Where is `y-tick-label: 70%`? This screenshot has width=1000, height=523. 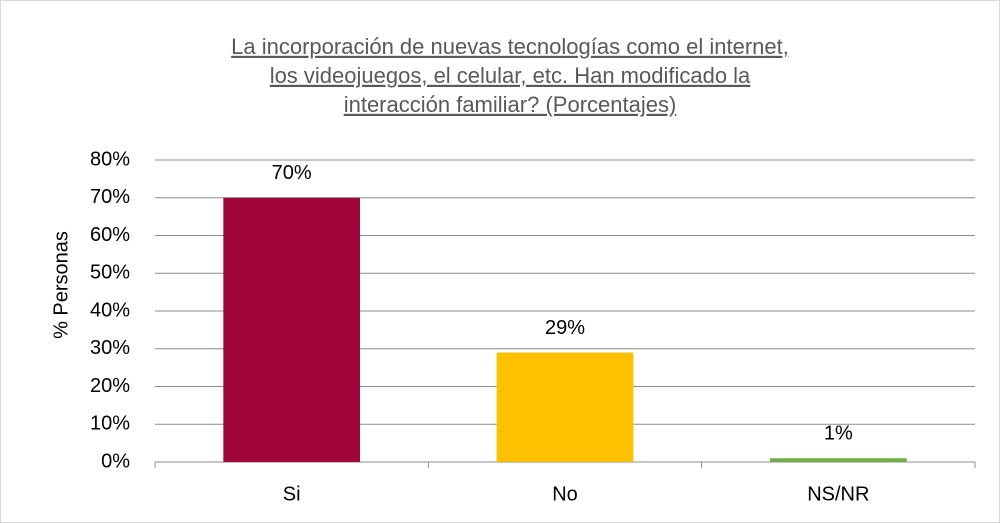
y-tick-label: 70% is located at coordinates (110, 197).